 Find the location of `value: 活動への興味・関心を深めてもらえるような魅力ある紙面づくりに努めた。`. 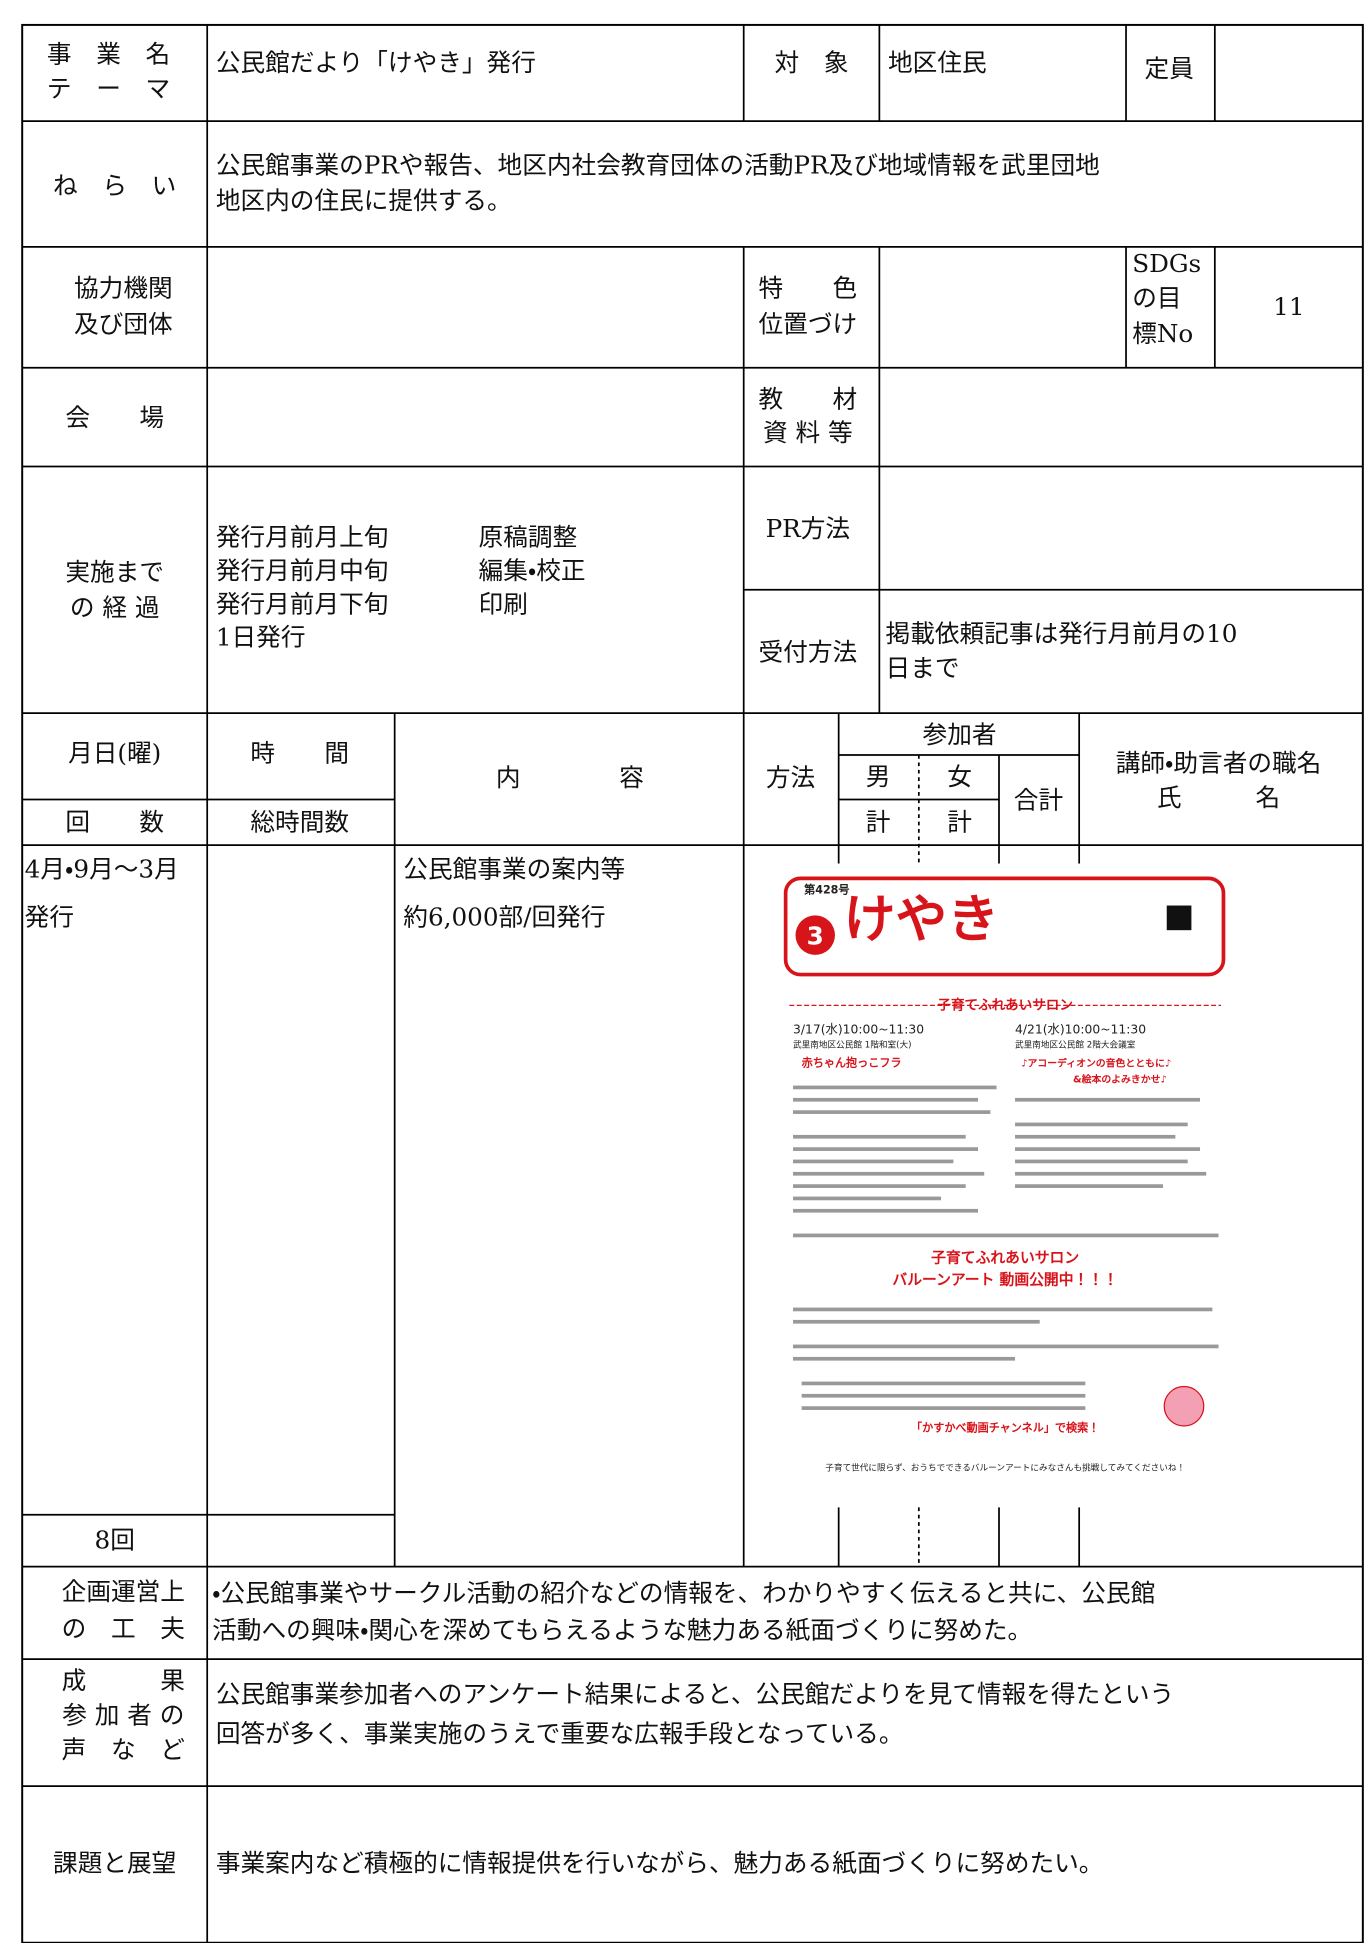

value: 活動への興味・関心を深めてもらえるような魅力ある紙面づくりに努めた。 is located at coordinates (622, 1629).